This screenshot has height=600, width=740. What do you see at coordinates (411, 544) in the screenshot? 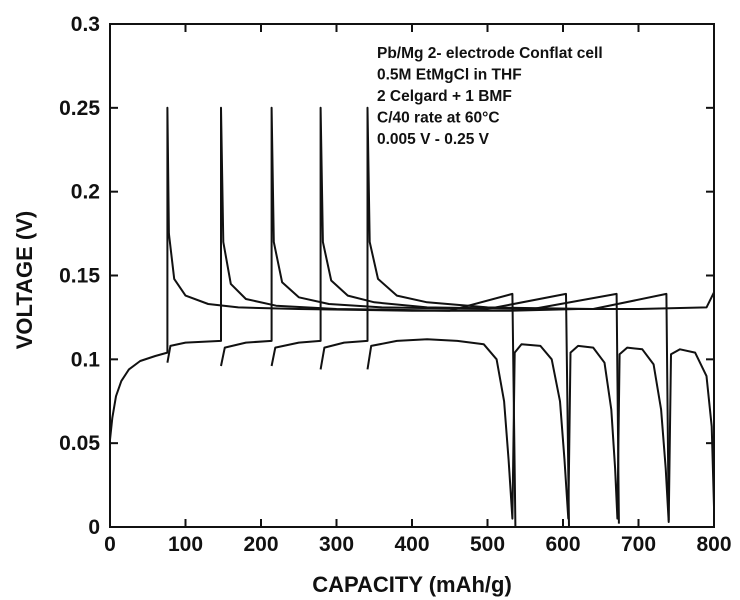
I see `x-tick-label: 400` at bounding box center [411, 544].